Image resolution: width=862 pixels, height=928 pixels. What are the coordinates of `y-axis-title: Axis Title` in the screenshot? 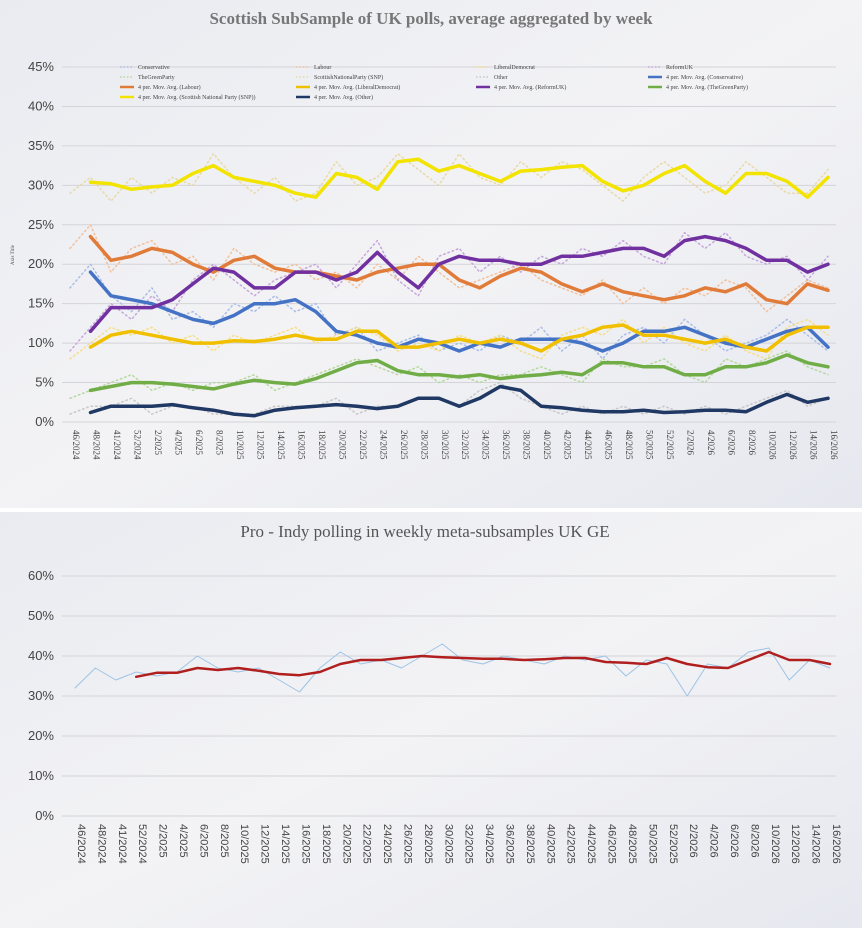 It's located at (13, 254).